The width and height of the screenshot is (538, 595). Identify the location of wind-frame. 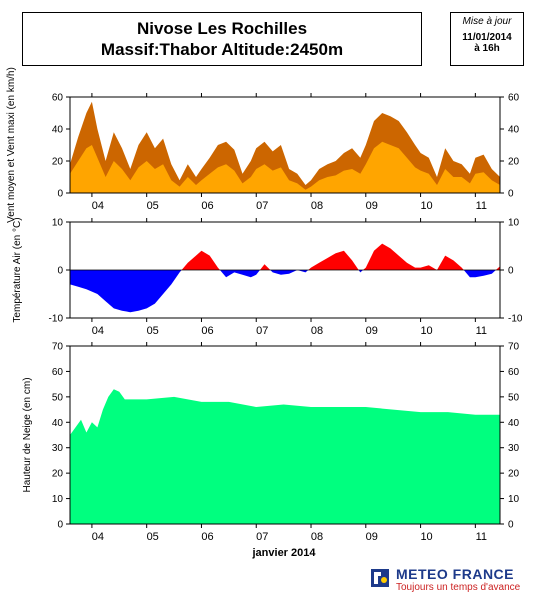
(285, 145).